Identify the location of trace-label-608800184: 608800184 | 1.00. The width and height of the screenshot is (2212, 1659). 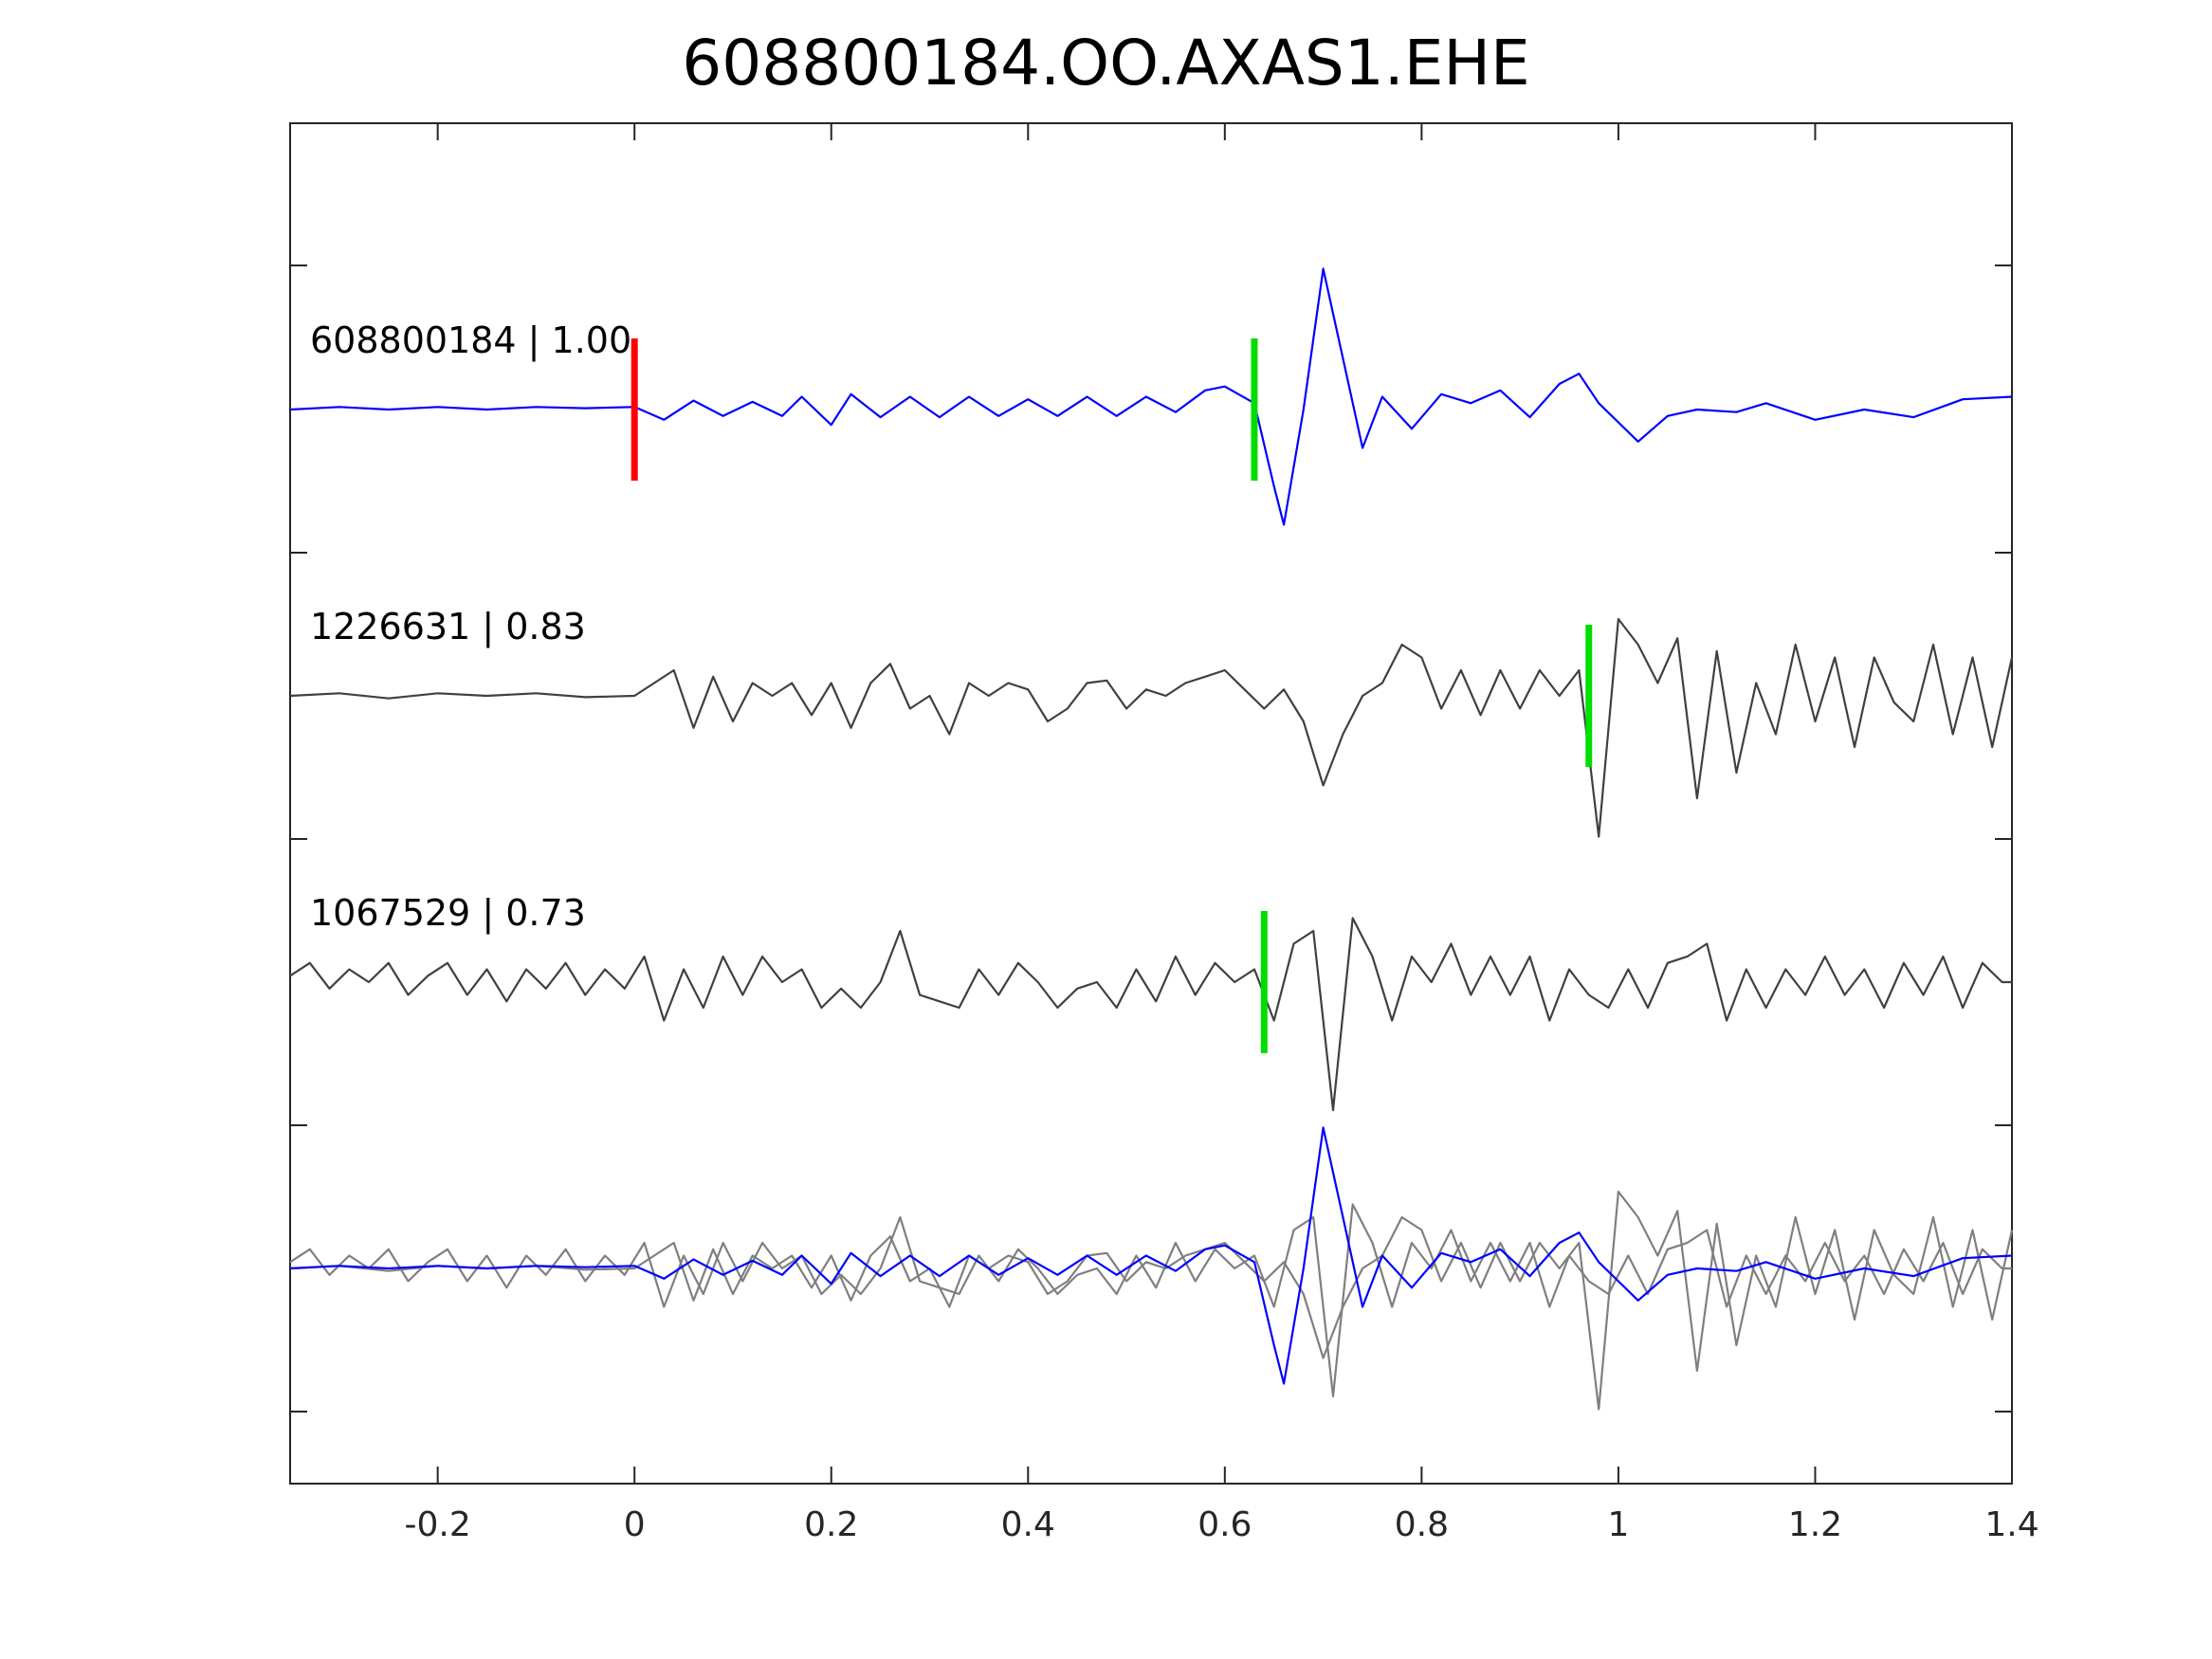
(470, 340).